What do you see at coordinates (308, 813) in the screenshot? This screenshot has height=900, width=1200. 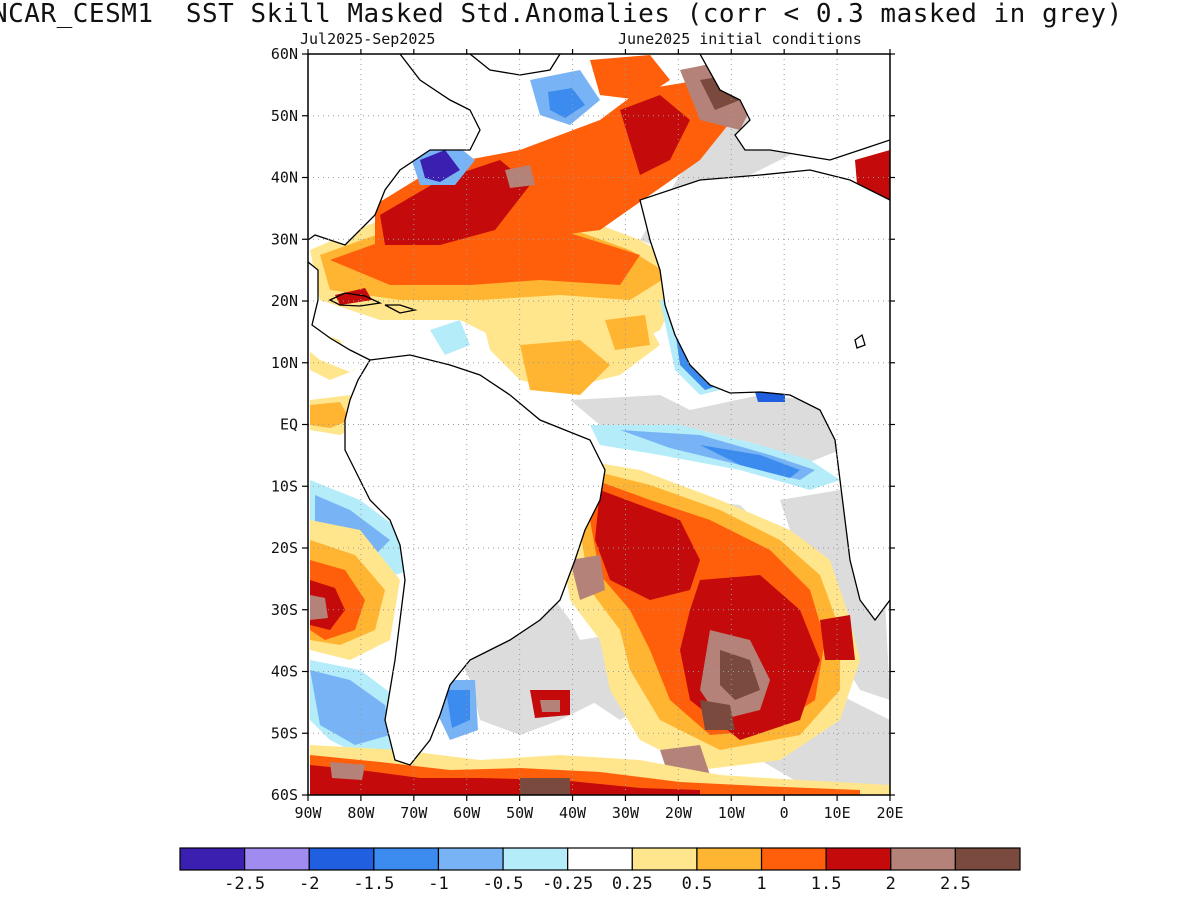 I see `lon-tick-label: 90W` at bounding box center [308, 813].